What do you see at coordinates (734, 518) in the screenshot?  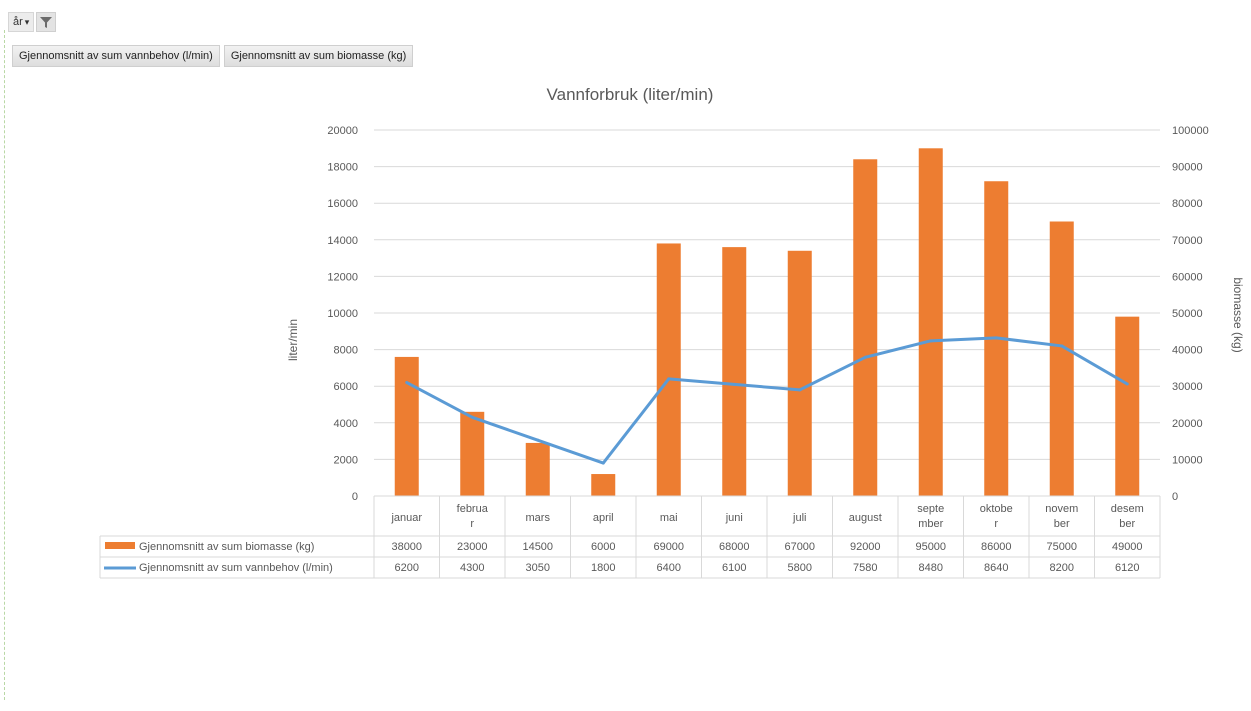 I see `category-label: juni` at bounding box center [734, 518].